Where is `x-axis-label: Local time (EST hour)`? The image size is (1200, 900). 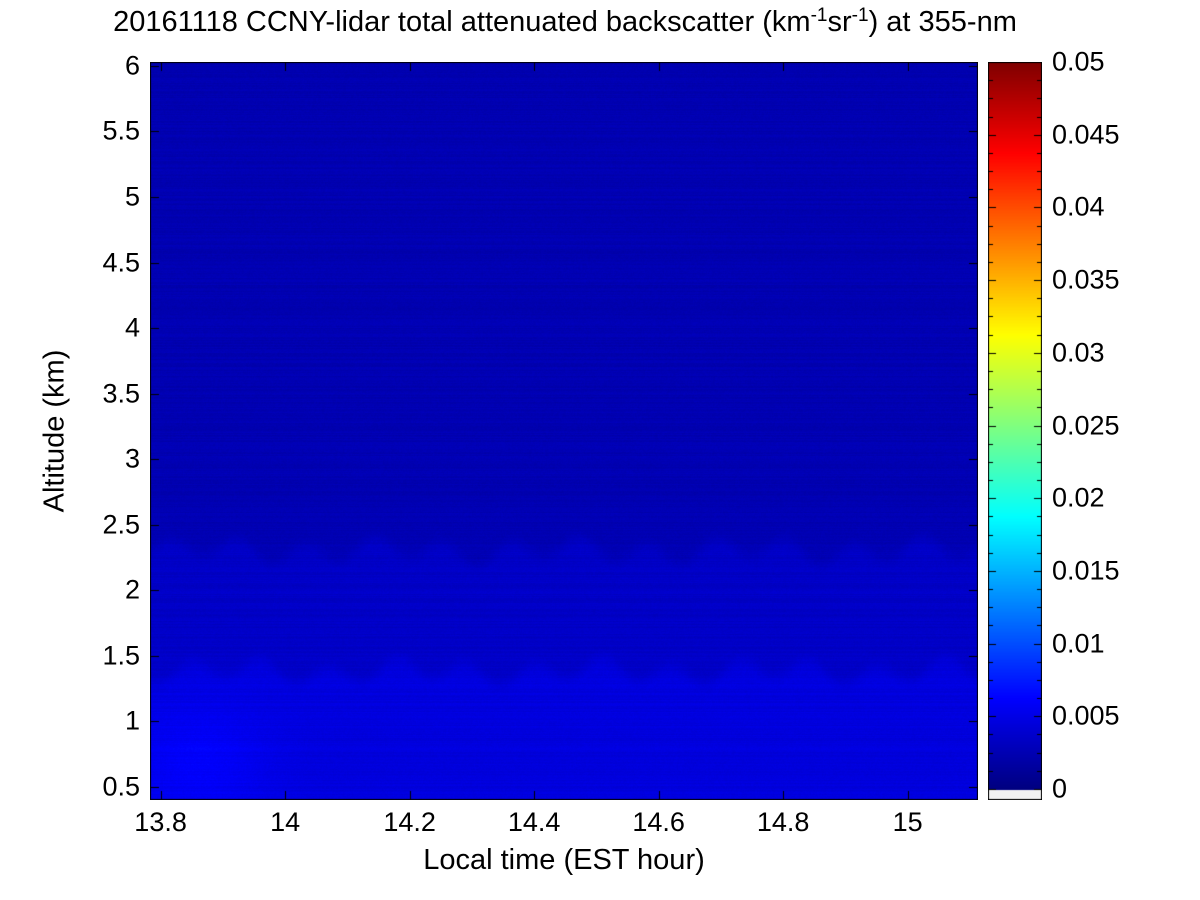 x-axis-label: Local time (EST hour) is located at coordinates (564, 860).